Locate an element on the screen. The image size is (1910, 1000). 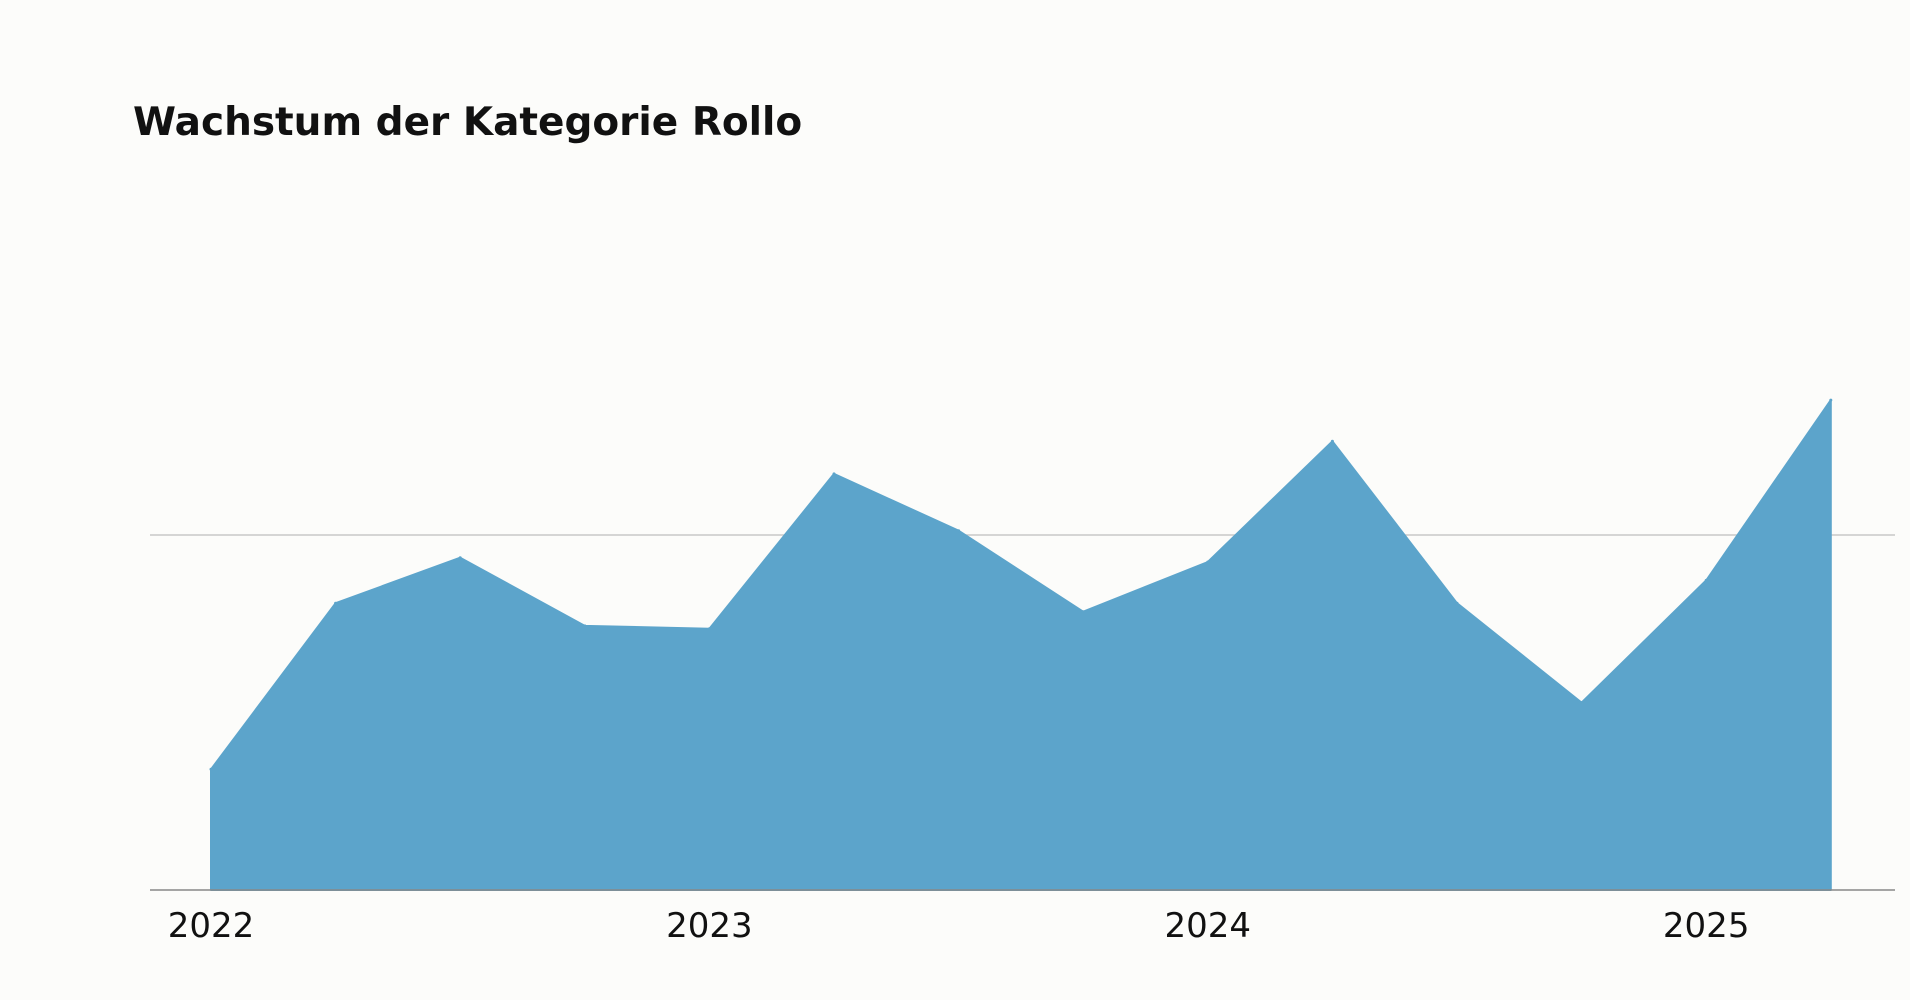
x-tick-label: 2024 is located at coordinates (1208, 926).